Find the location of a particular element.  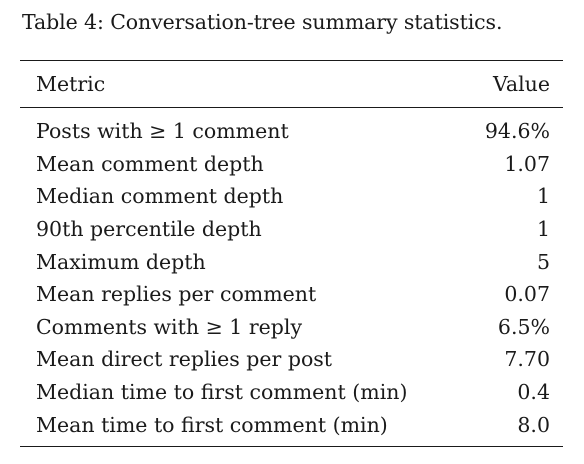

row-value: 0.07 is located at coordinates (527, 294).